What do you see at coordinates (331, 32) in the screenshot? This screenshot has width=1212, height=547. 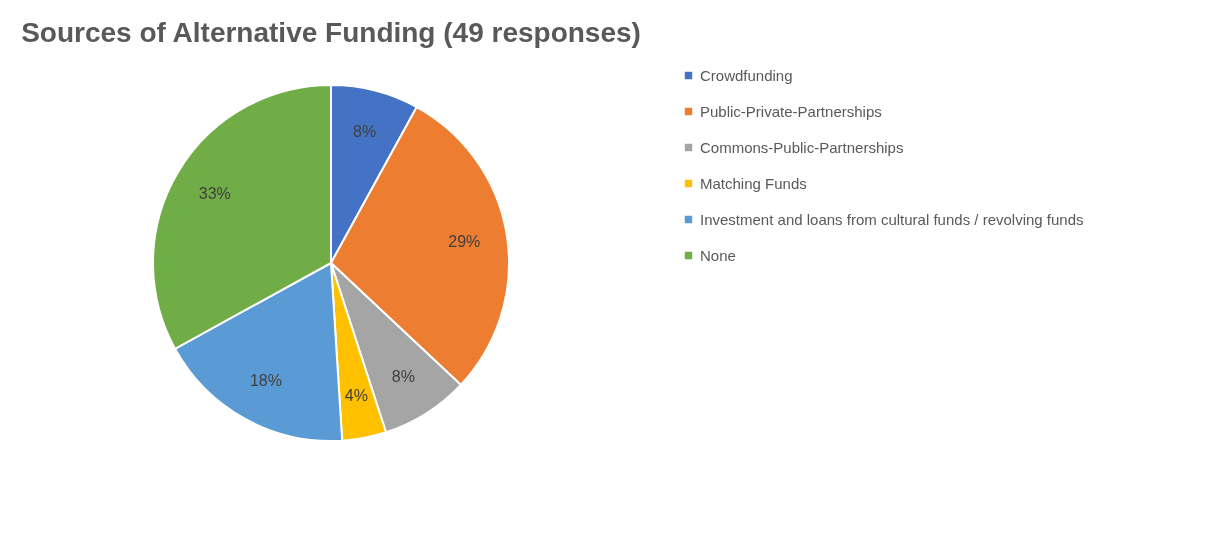 I see `chart-title: Sources of Alternative Funding (49 responses)` at bounding box center [331, 32].